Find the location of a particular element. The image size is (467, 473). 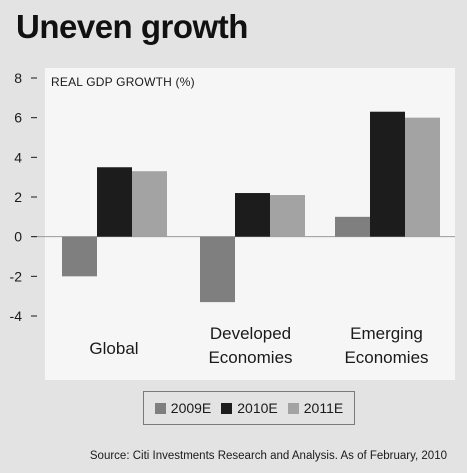

y-tick-label: 4 is located at coordinates (18, 157).